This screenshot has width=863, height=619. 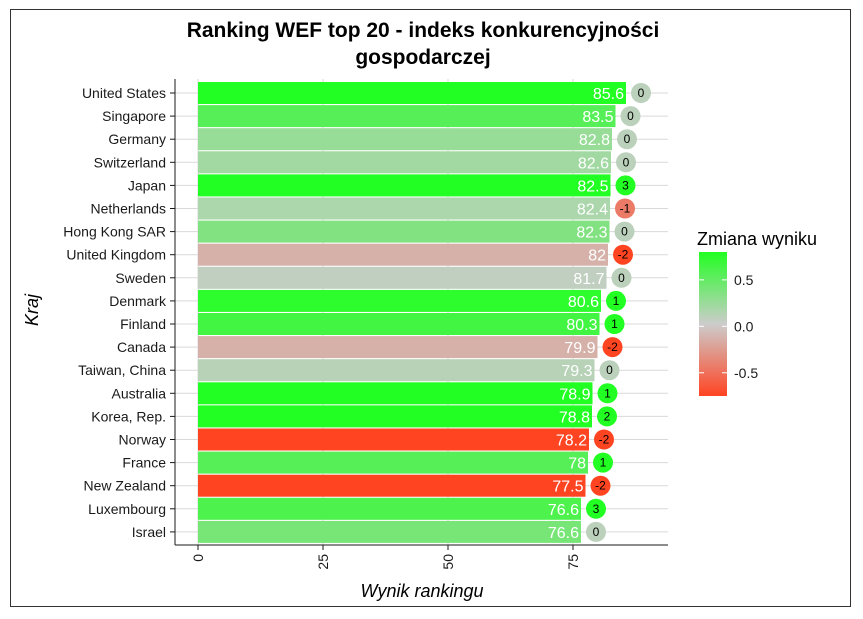 I want to click on bar-value-label: 85.6, so click(x=608, y=94).